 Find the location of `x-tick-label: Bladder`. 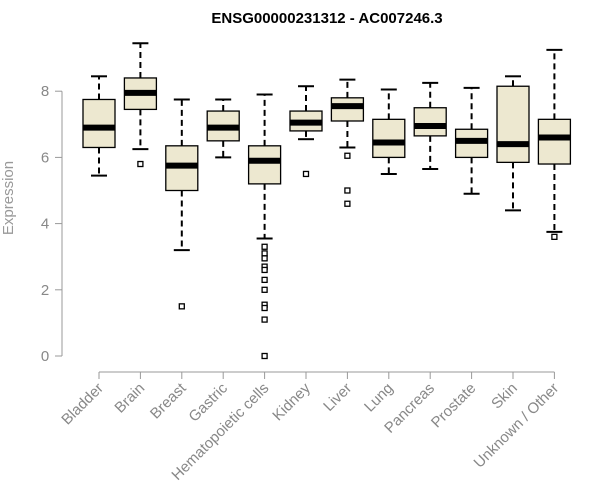

x-tick-label: Bladder is located at coordinates (82, 404).